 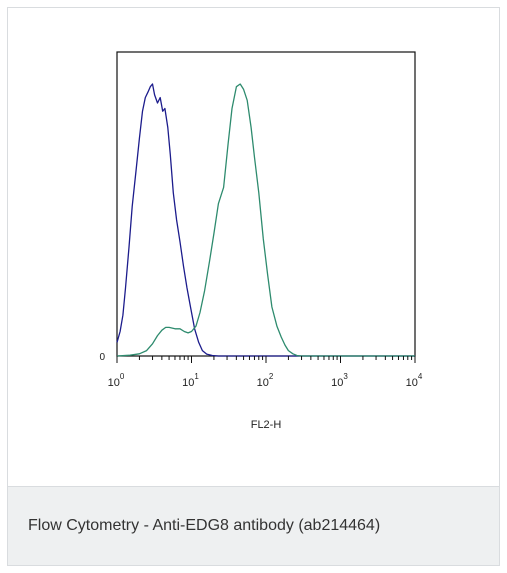 What do you see at coordinates (190, 380) in the screenshot?
I see `x-tick-label: 10¹` at bounding box center [190, 380].